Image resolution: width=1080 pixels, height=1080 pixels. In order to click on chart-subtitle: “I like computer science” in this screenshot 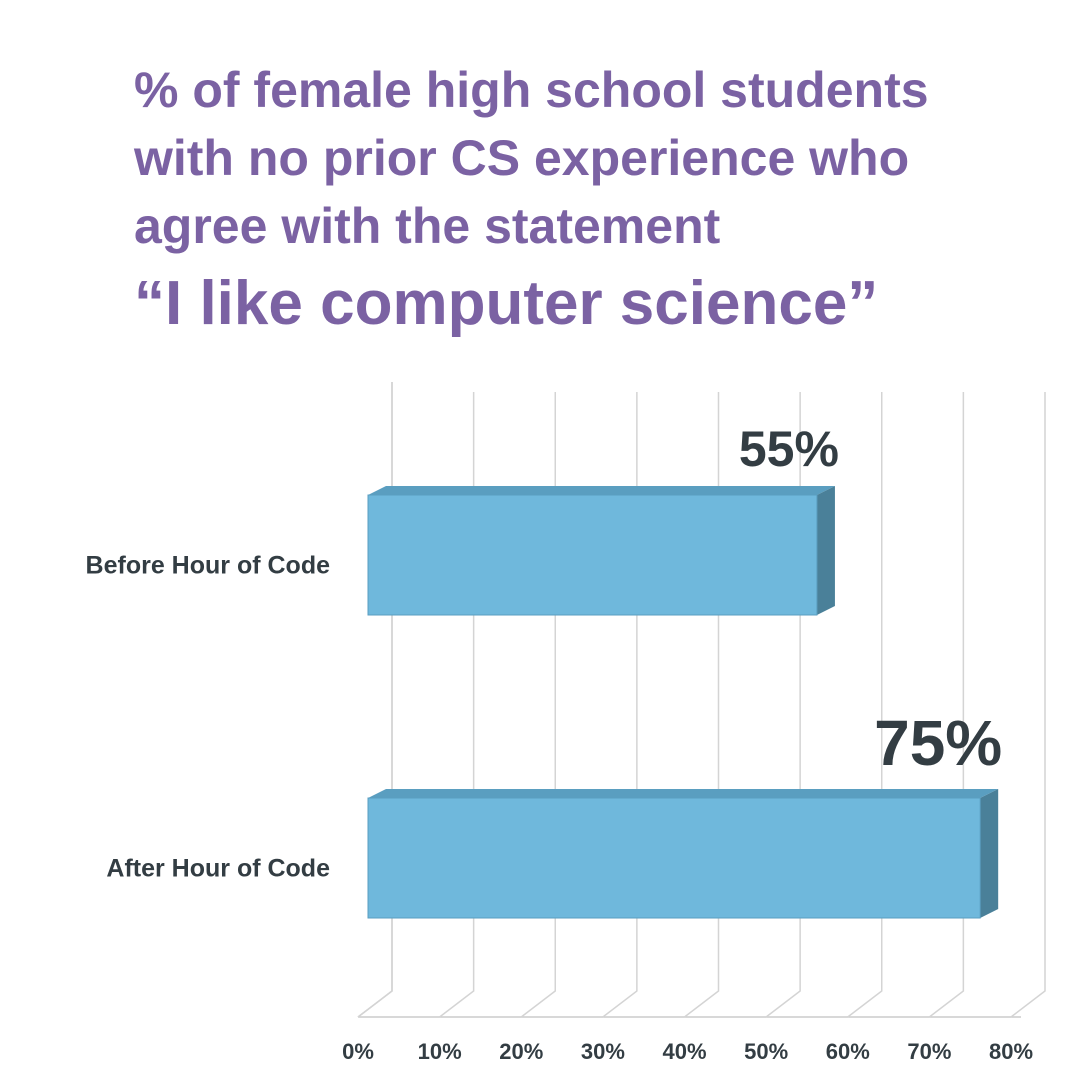, I will do `click(506, 303)`.